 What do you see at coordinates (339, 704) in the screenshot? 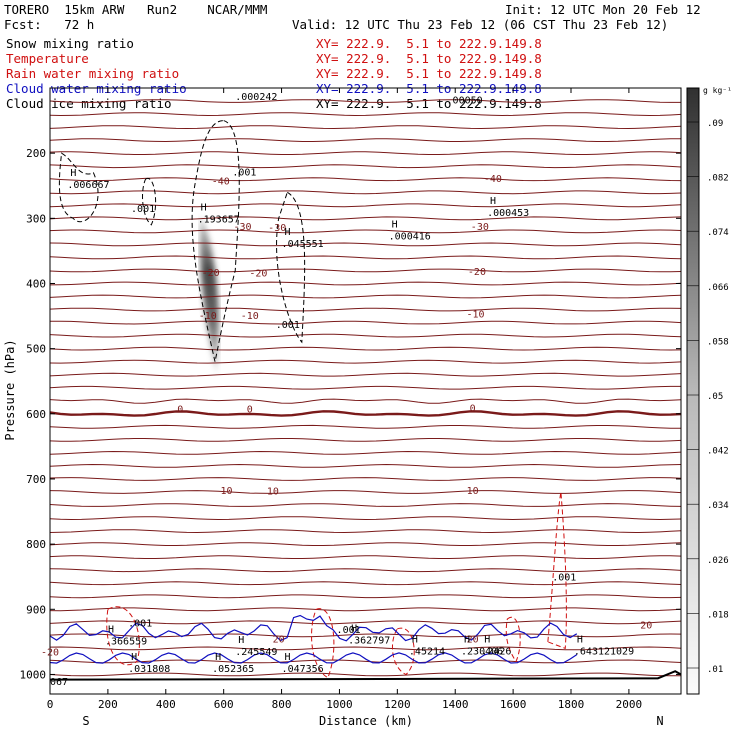
I see `x-tick-label: 1000` at bounding box center [339, 704].